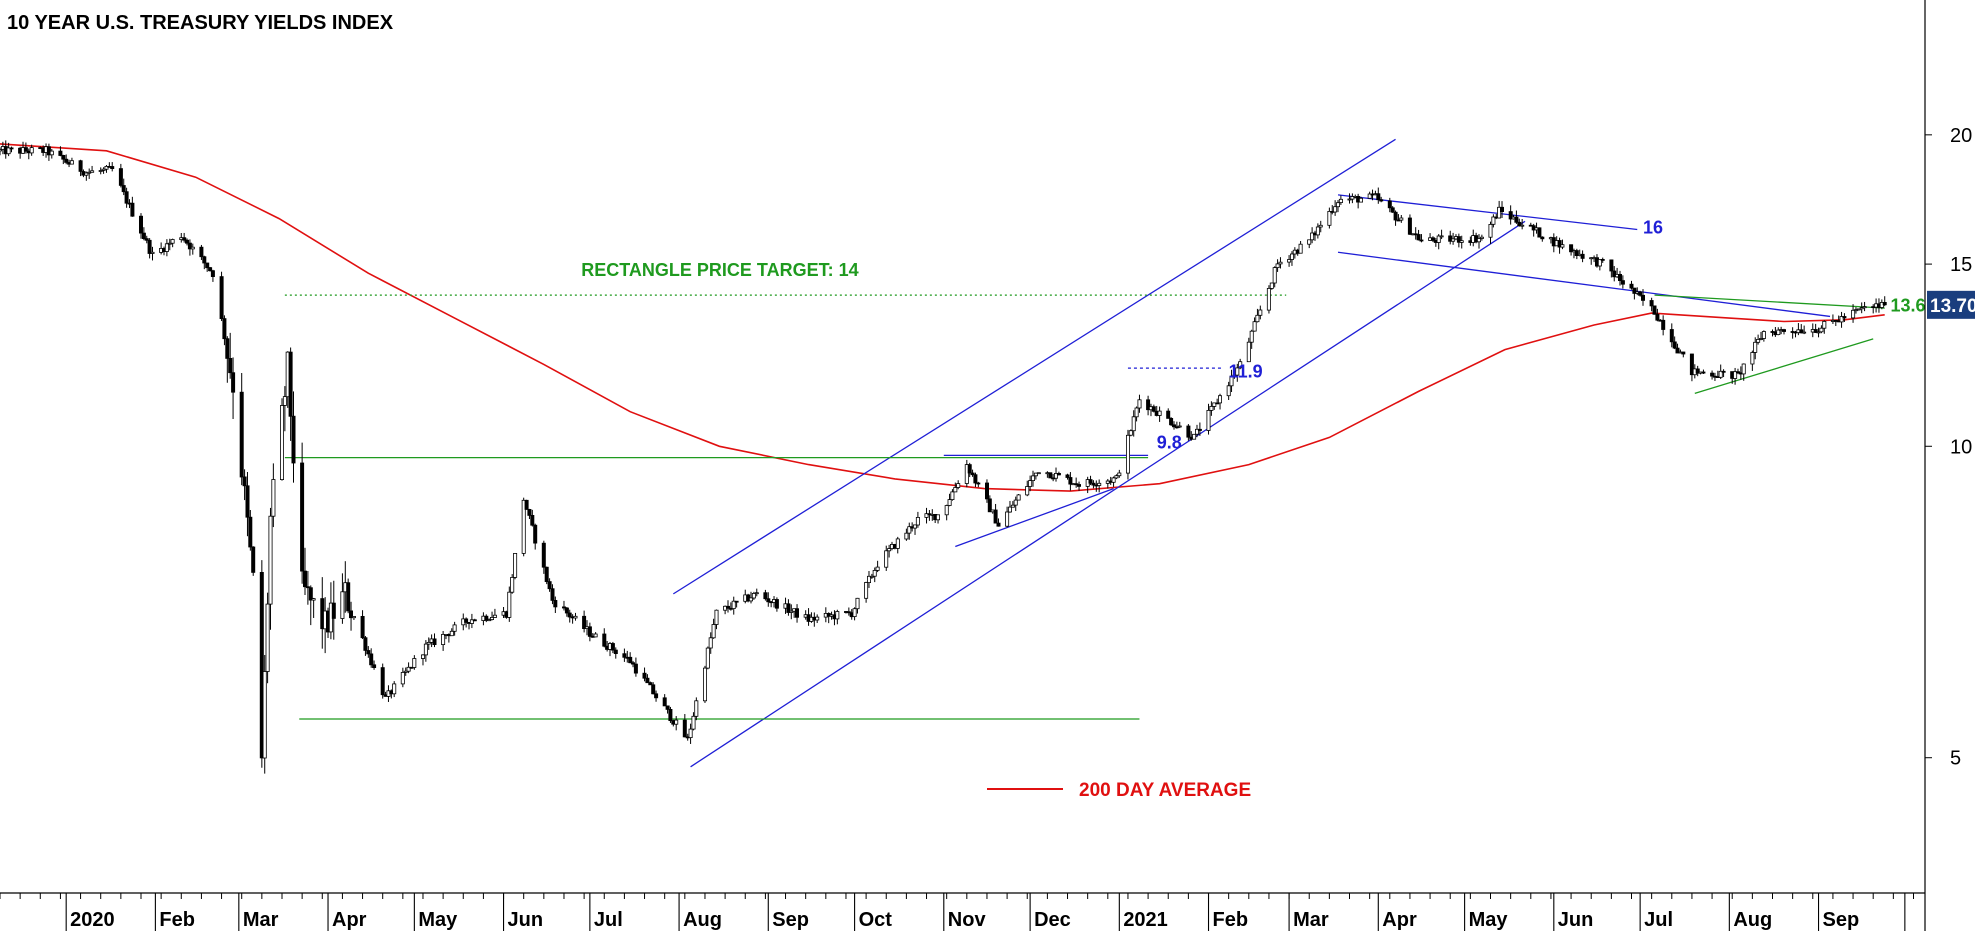 Image resolution: width=1975 pixels, height=931 pixels. I want to click on x-tick-label: Jun, so click(1576, 920).